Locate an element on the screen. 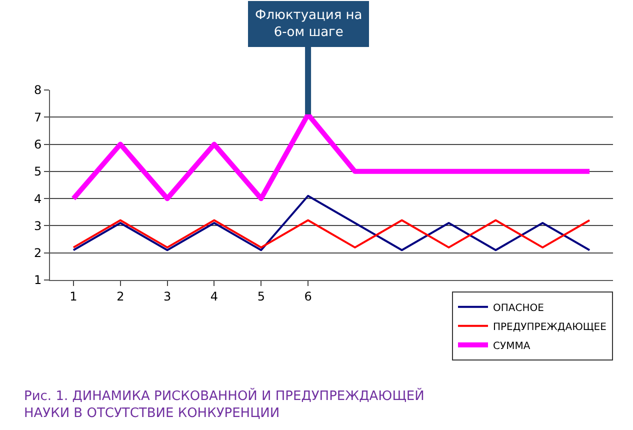 The image size is (633, 430). y-tick-label: 8 is located at coordinates (38, 90).